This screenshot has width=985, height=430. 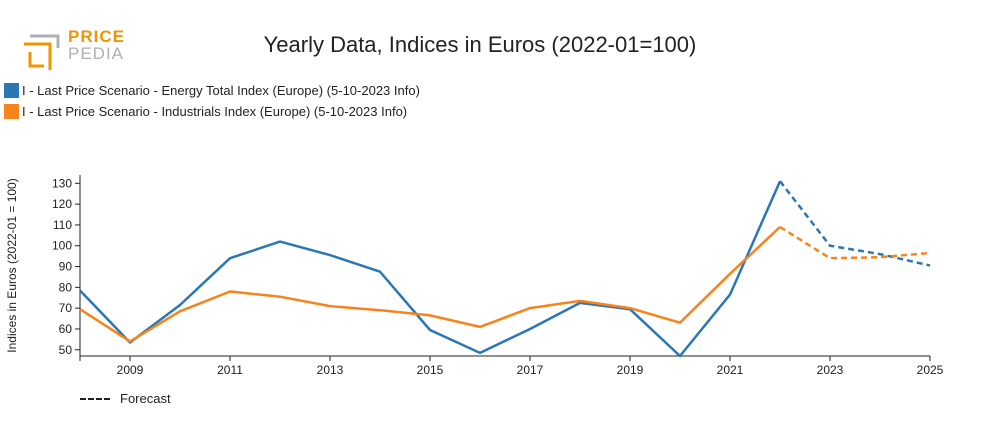 What do you see at coordinates (11, 111) in the screenshot?
I see `legend-swatch-industrials` at bounding box center [11, 111].